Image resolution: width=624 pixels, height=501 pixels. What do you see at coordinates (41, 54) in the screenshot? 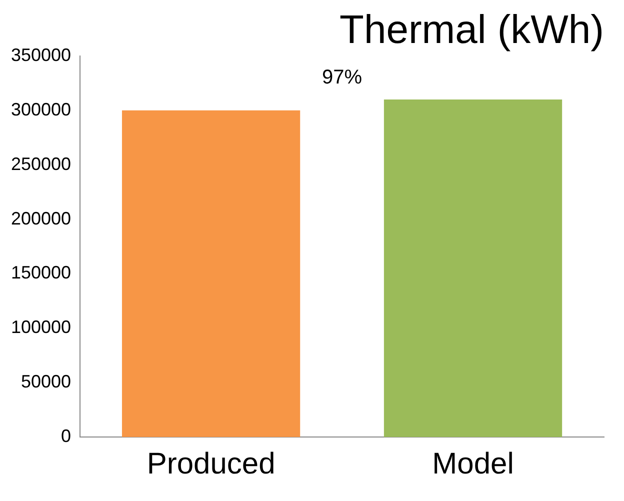
I see `y-tick-label: 350000` at bounding box center [41, 54].